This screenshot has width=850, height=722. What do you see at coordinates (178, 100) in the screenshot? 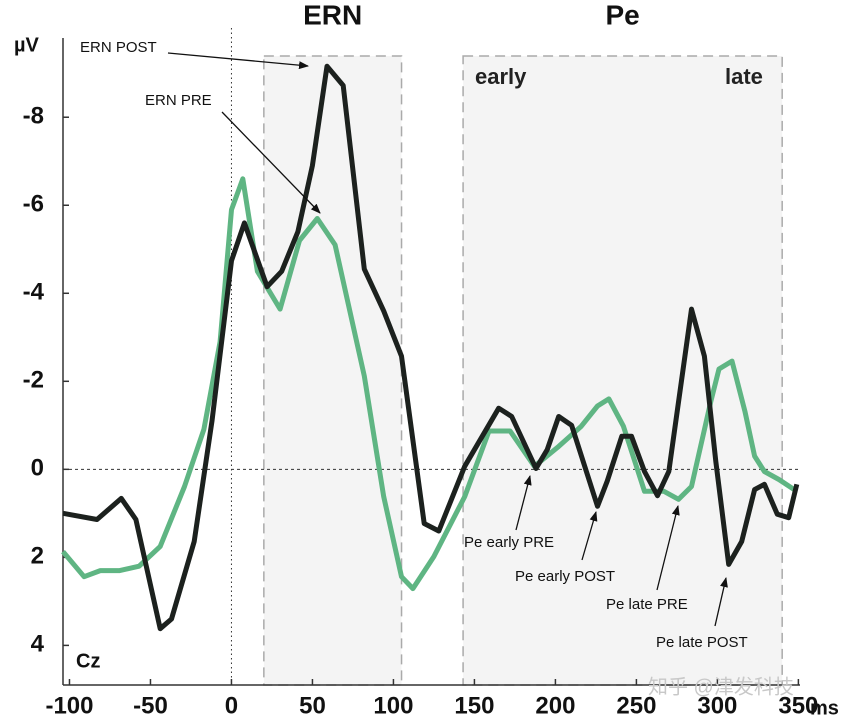
I see `annotation: ERN PRE` at bounding box center [178, 100].